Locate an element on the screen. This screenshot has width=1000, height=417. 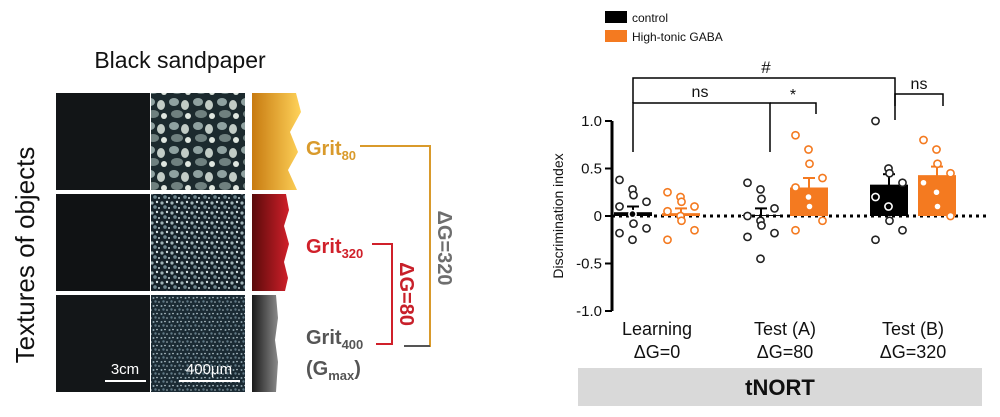
legend-label: High-tonic GABA is located at coordinates (677, 37).